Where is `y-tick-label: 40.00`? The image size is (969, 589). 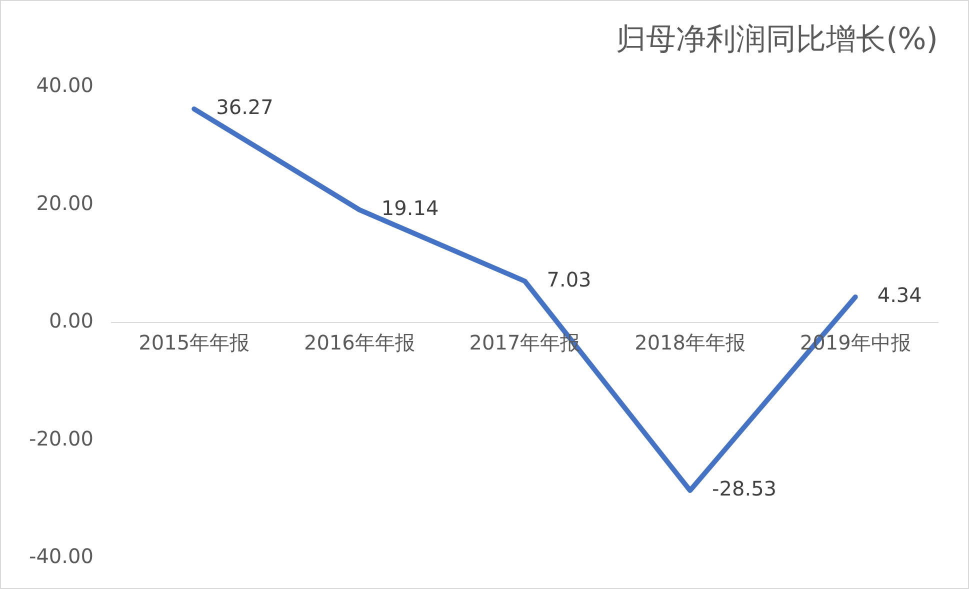 y-tick-label: 40.00 is located at coordinates (65, 85).